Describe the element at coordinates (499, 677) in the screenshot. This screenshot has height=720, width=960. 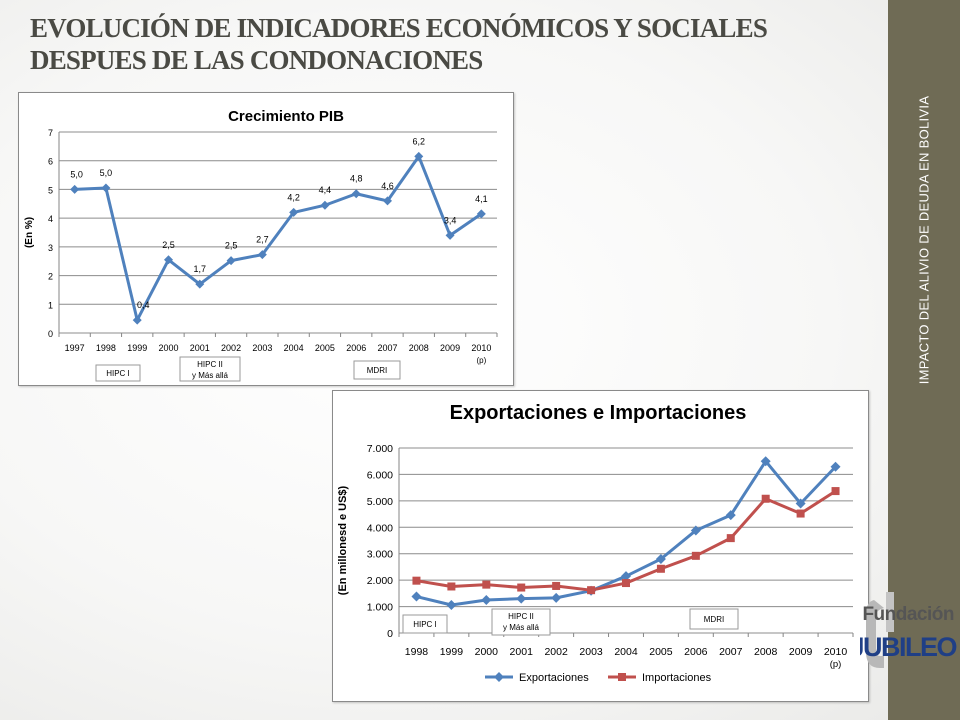
I see `legend-swatch-marker` at that location.